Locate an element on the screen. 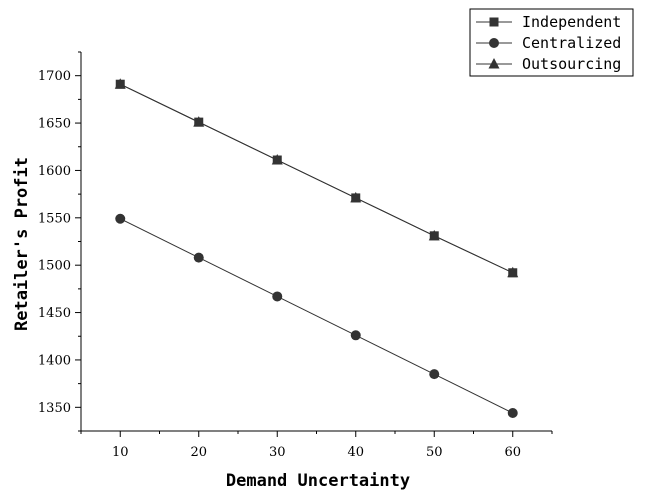 The width and height of the screenshot is (645, 491). x-tick-label: 40 is located at coordinates (355, 452).